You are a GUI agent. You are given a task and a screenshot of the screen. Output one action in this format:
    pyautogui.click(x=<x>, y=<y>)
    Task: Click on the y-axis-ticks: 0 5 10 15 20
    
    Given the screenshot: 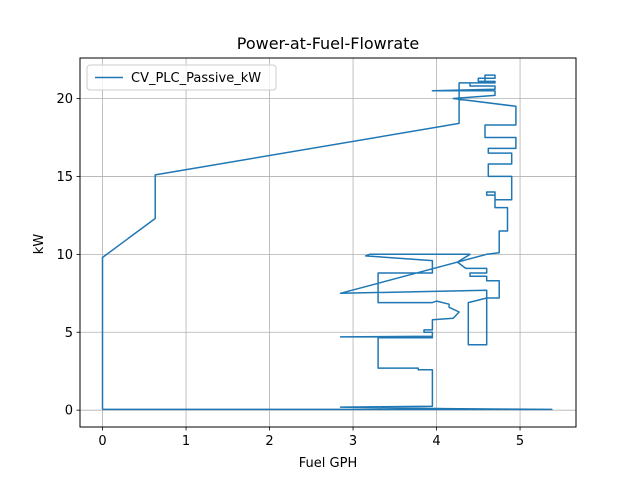 What is the action you would take?
    pyautogui.click(x=68, y=255)
    